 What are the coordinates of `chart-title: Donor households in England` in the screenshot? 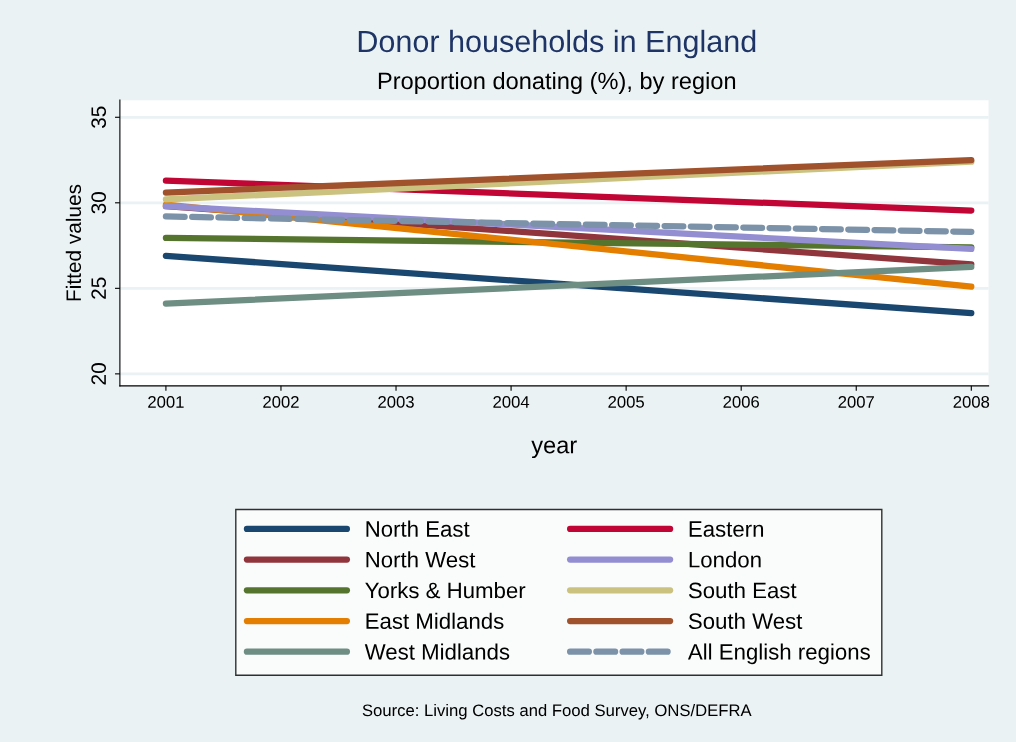 It's located at (557, 44).